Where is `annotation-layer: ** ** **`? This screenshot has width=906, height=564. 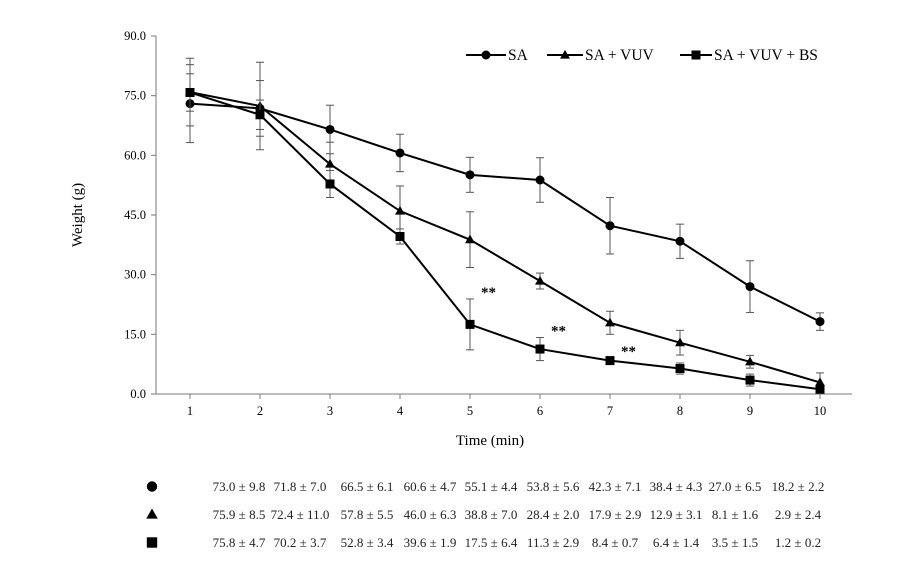
annotation-layer: ** ** ** is located at coordinates (558, 322).